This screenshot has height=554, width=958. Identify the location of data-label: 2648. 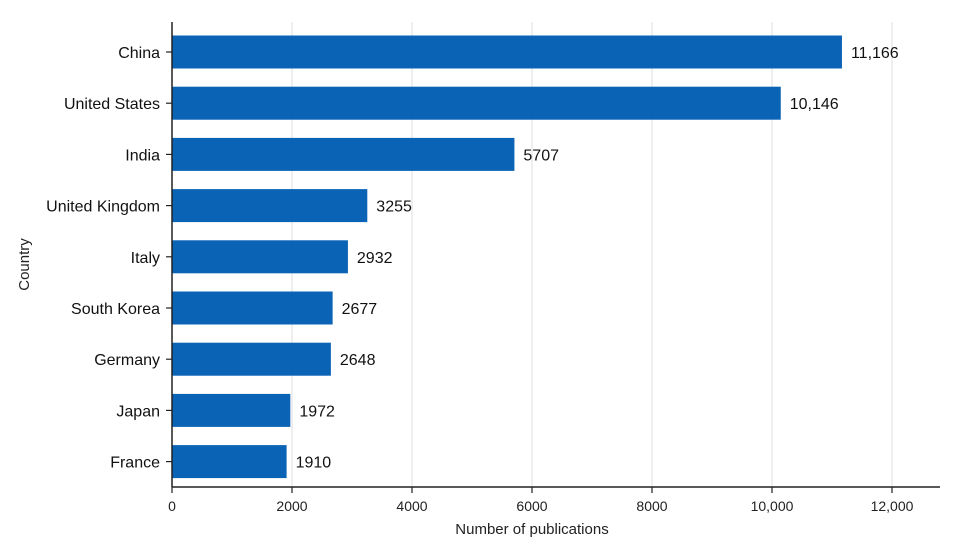
(358, 360).